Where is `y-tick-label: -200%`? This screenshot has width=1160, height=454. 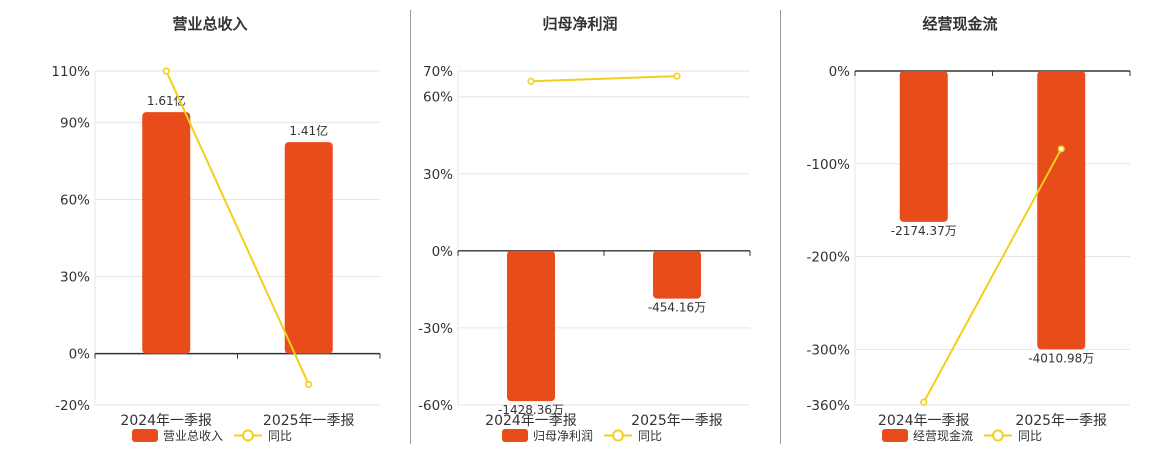
y-tick-label: -200% is located at coordinates (829, 258).